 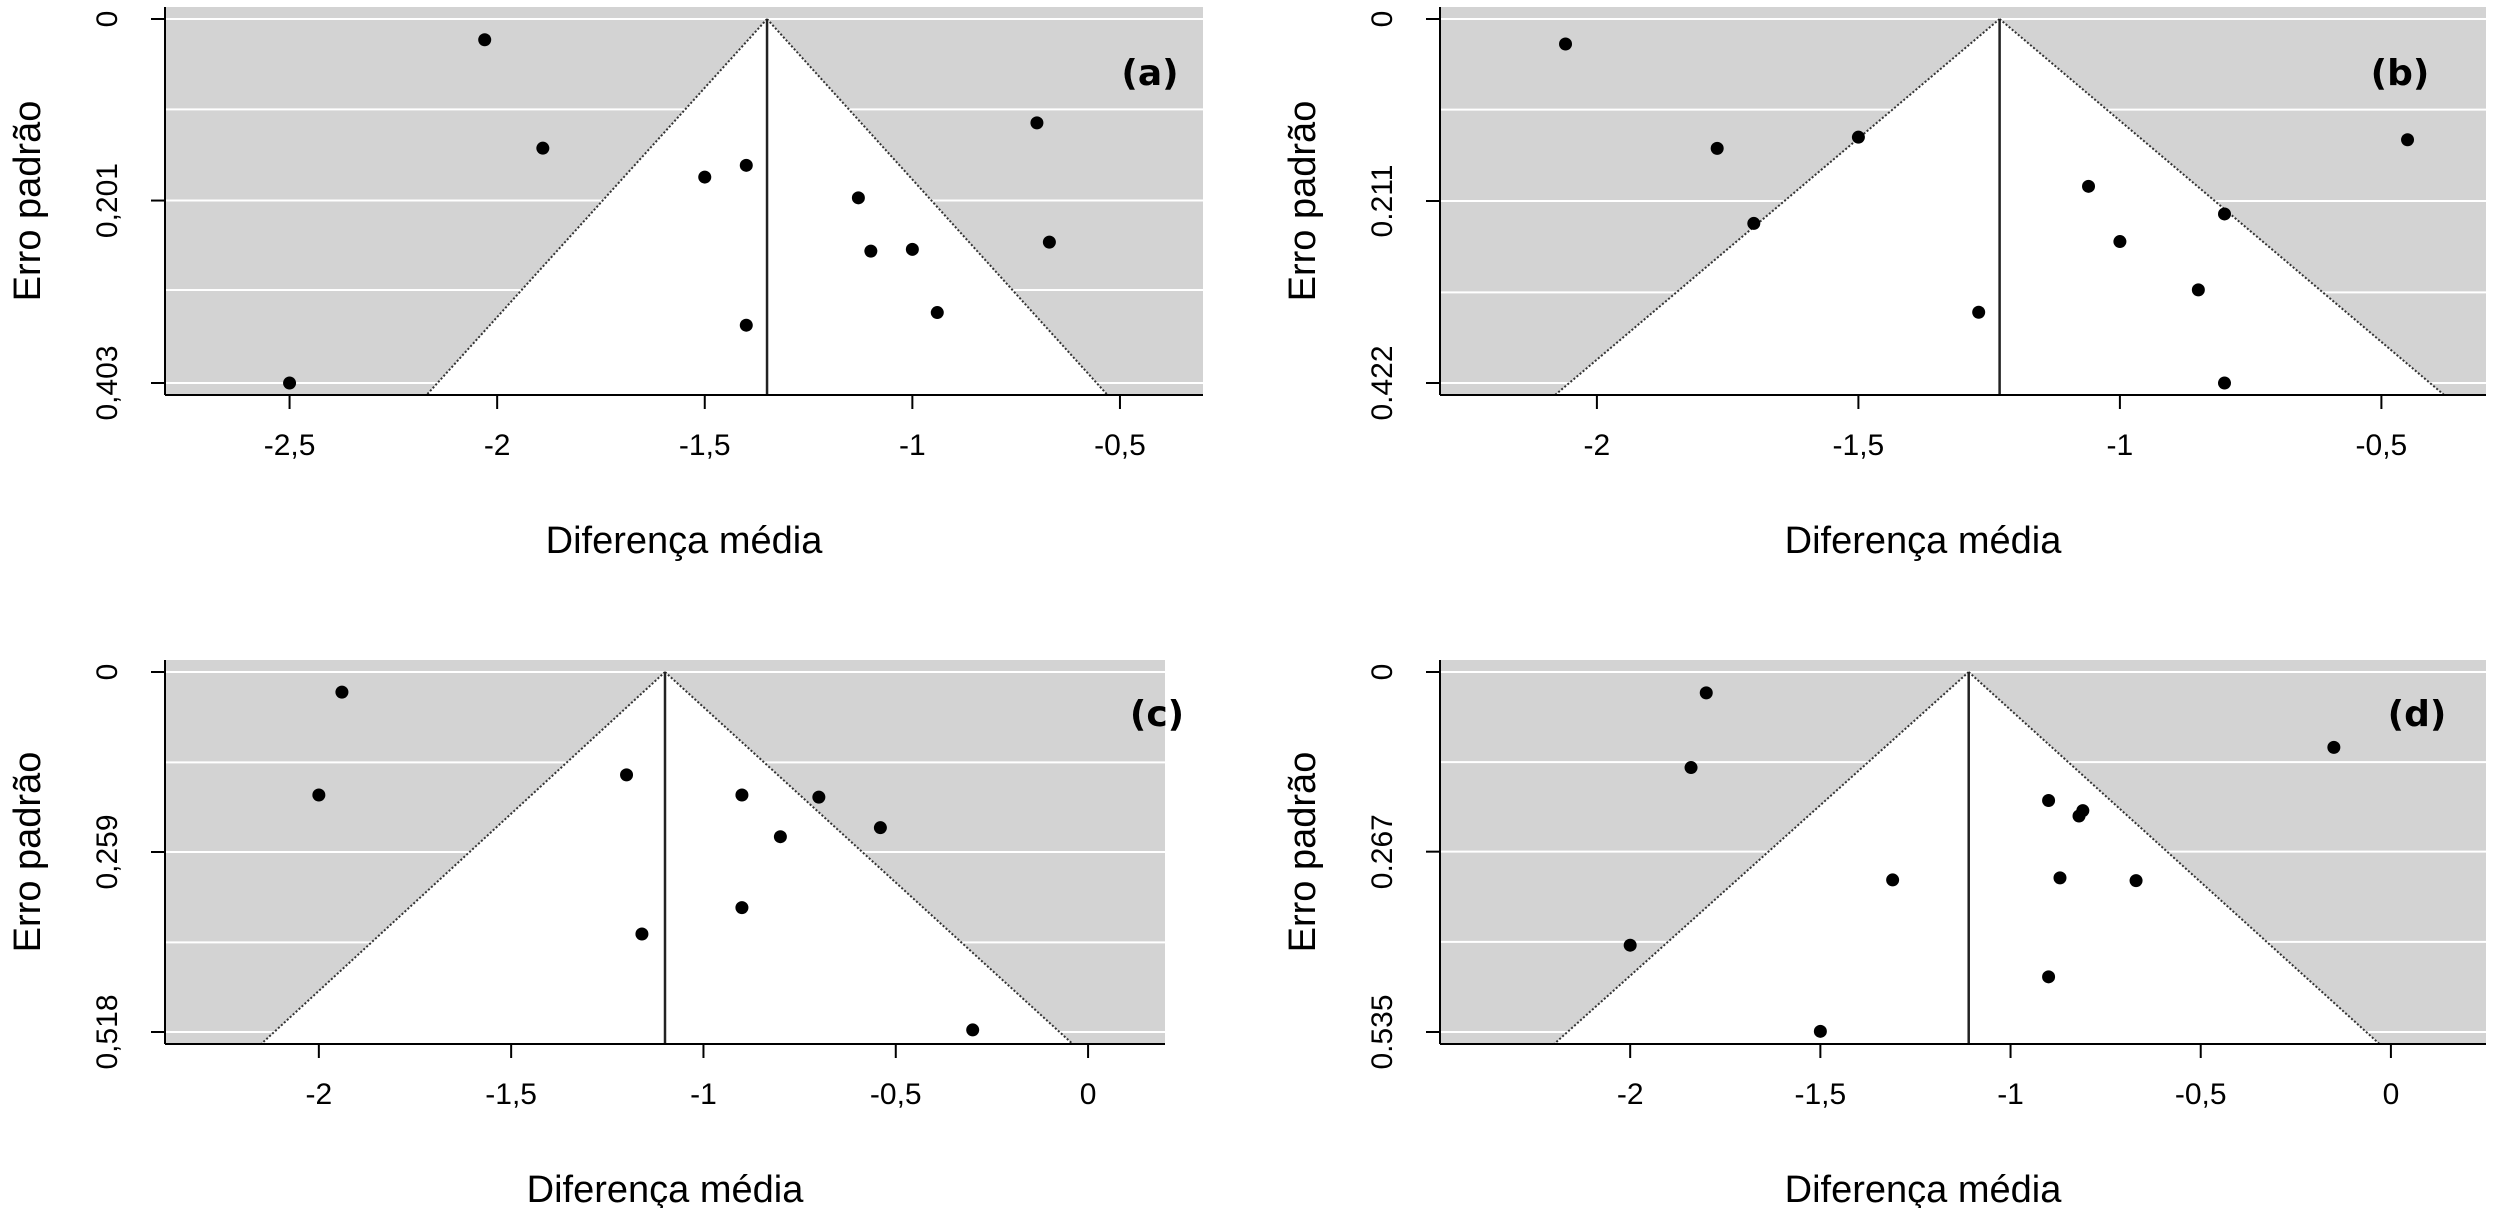 I want to click on panel-label: (b), so click(x=2400, y=73).